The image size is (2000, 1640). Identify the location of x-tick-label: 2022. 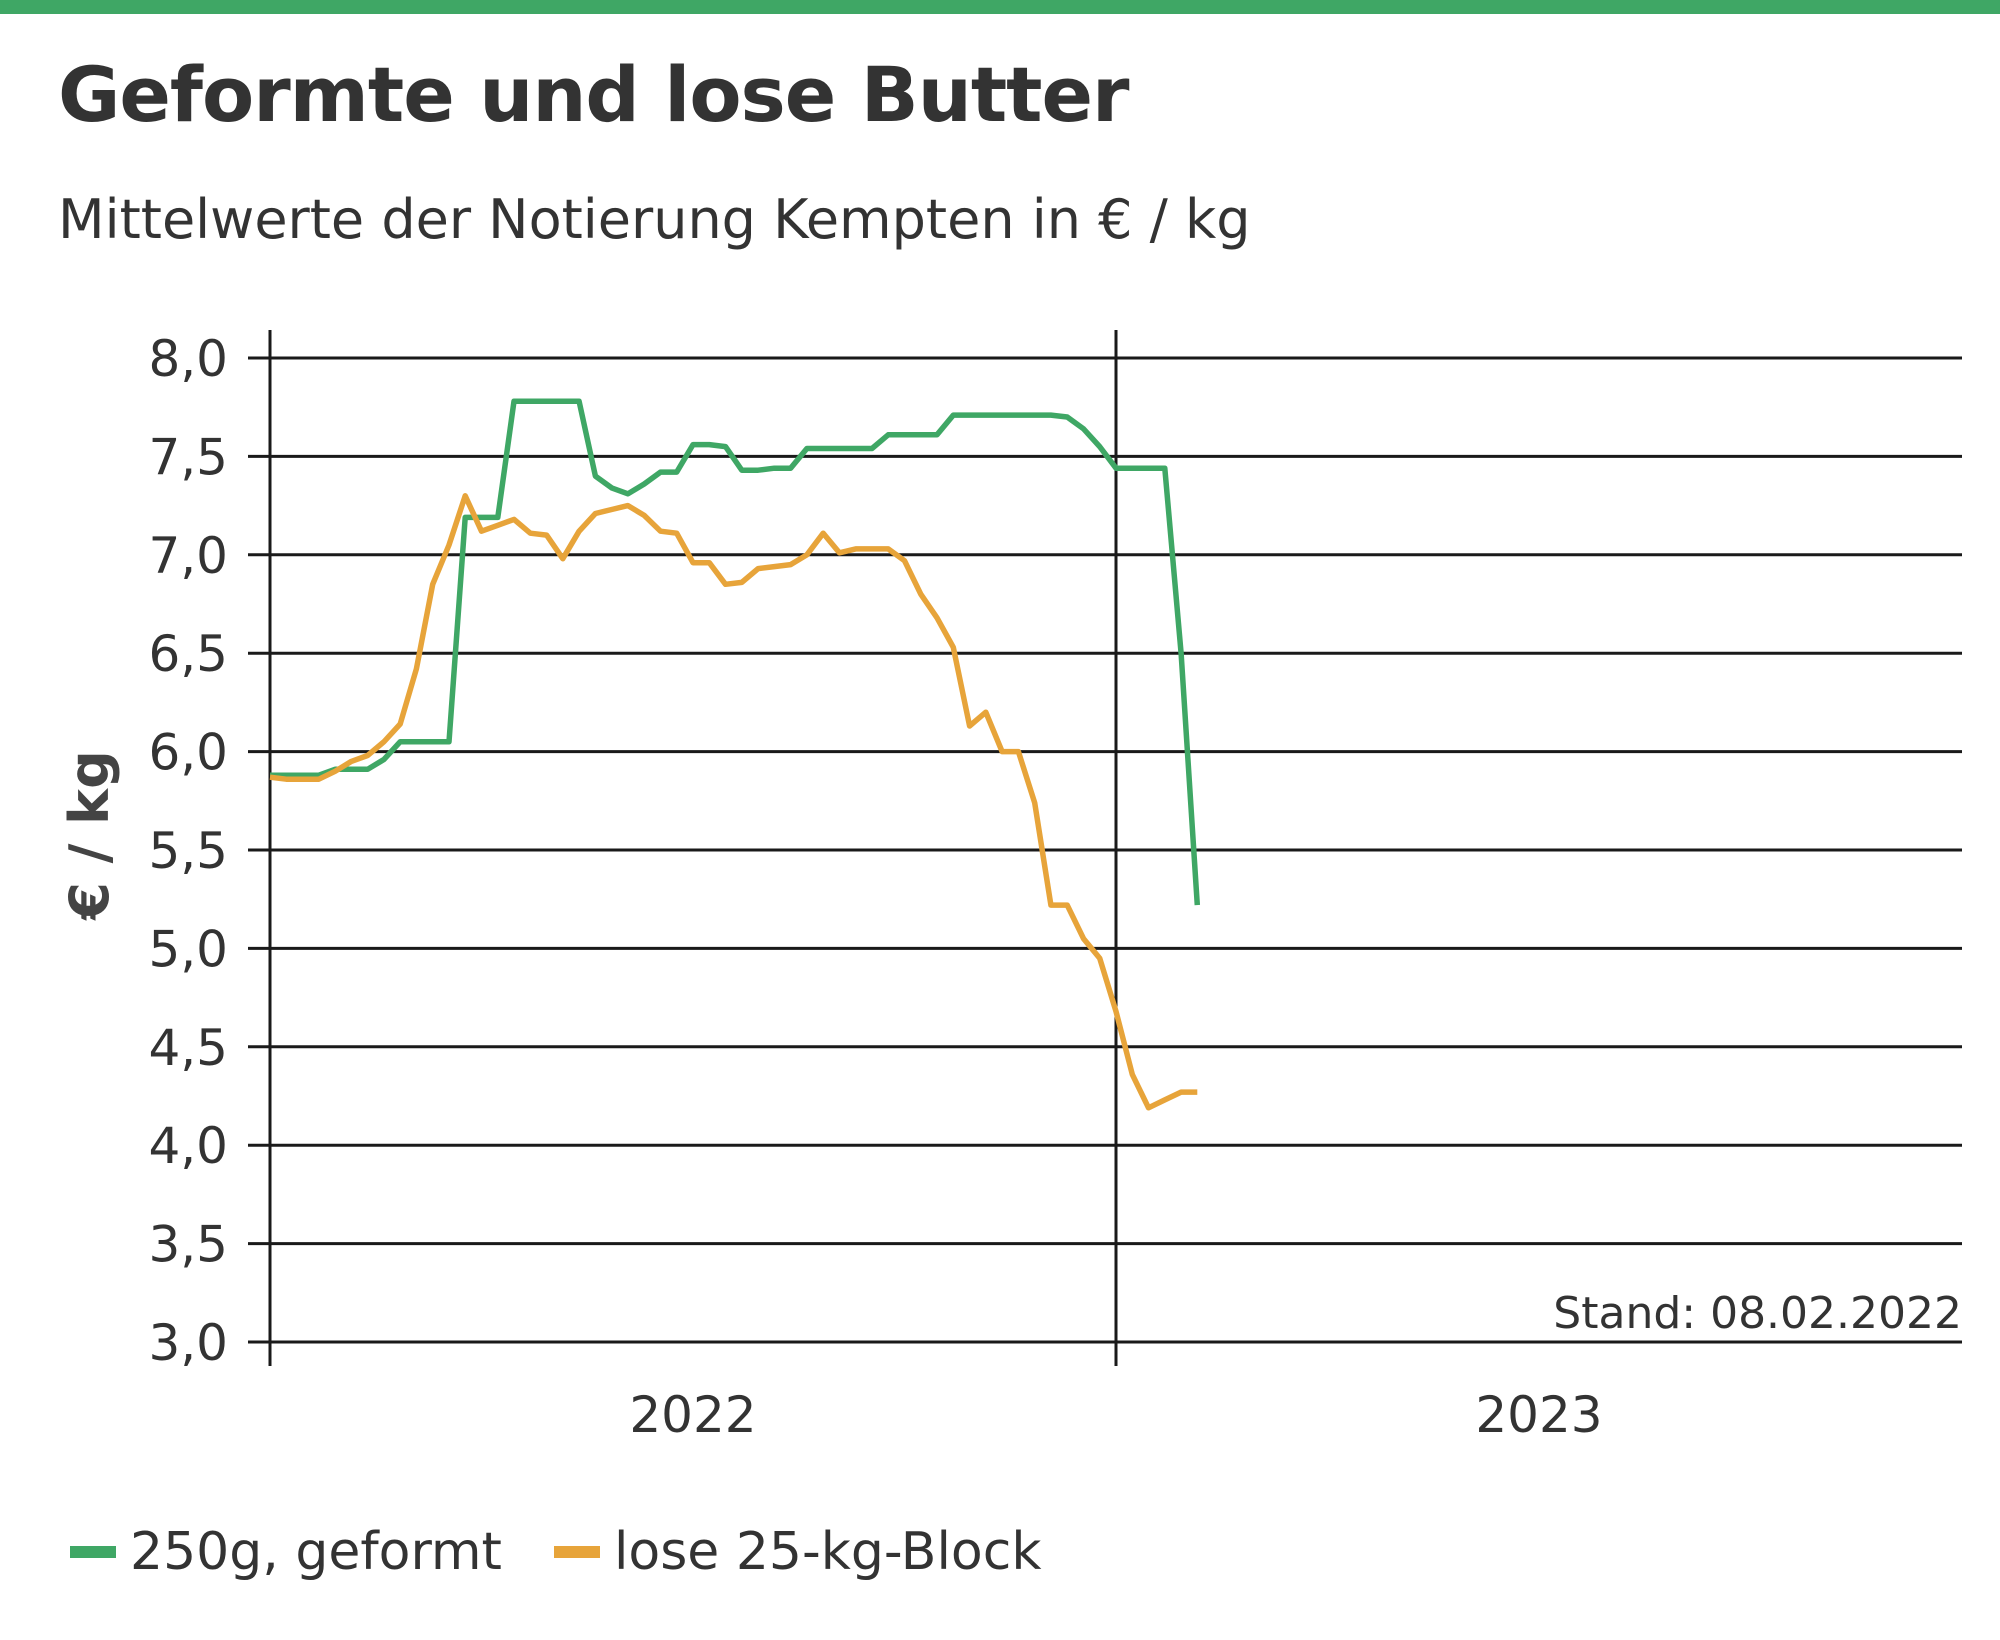
(692, 1415).